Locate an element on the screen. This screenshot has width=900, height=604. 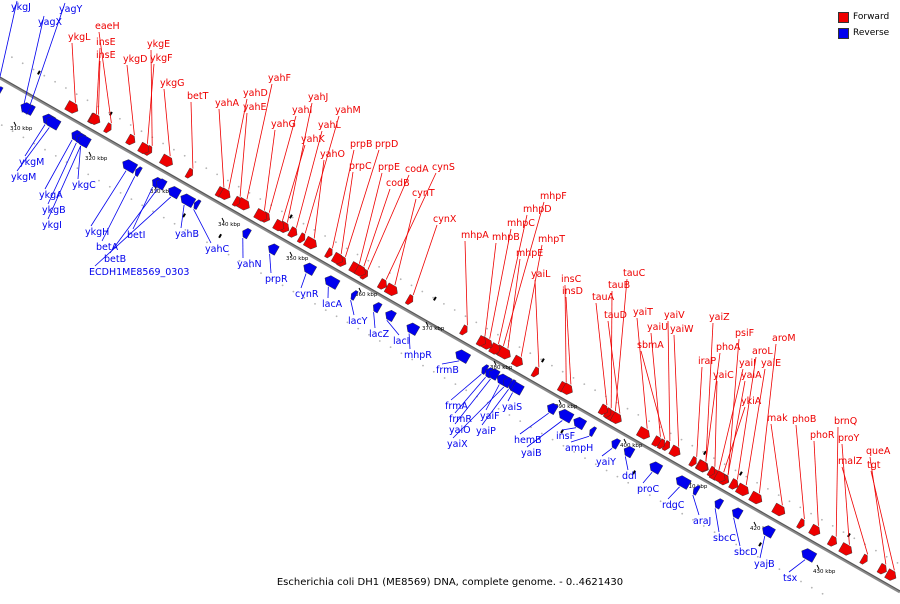
legend-label-reverse: Reverse is located at coordinates (871, 33).